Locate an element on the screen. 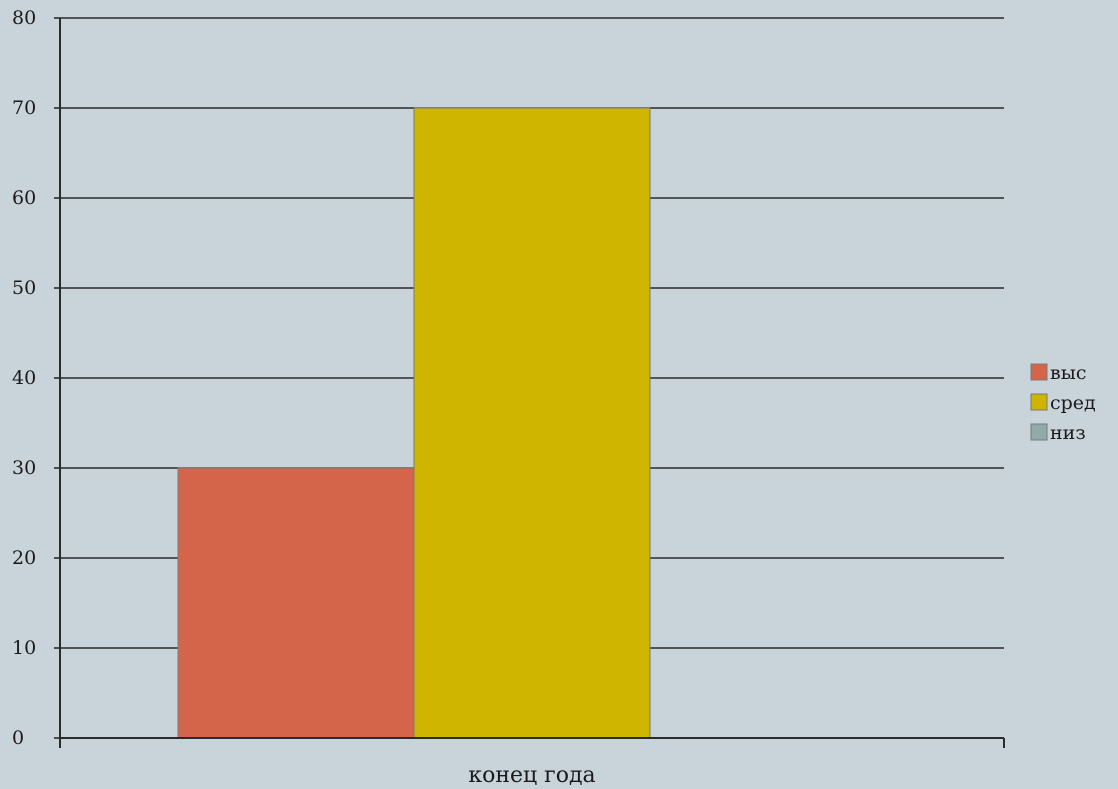 Image resolution: width=1118 pixels, height=789 pixels. legend-swatch-сред is located at coordinates (1039, 402).